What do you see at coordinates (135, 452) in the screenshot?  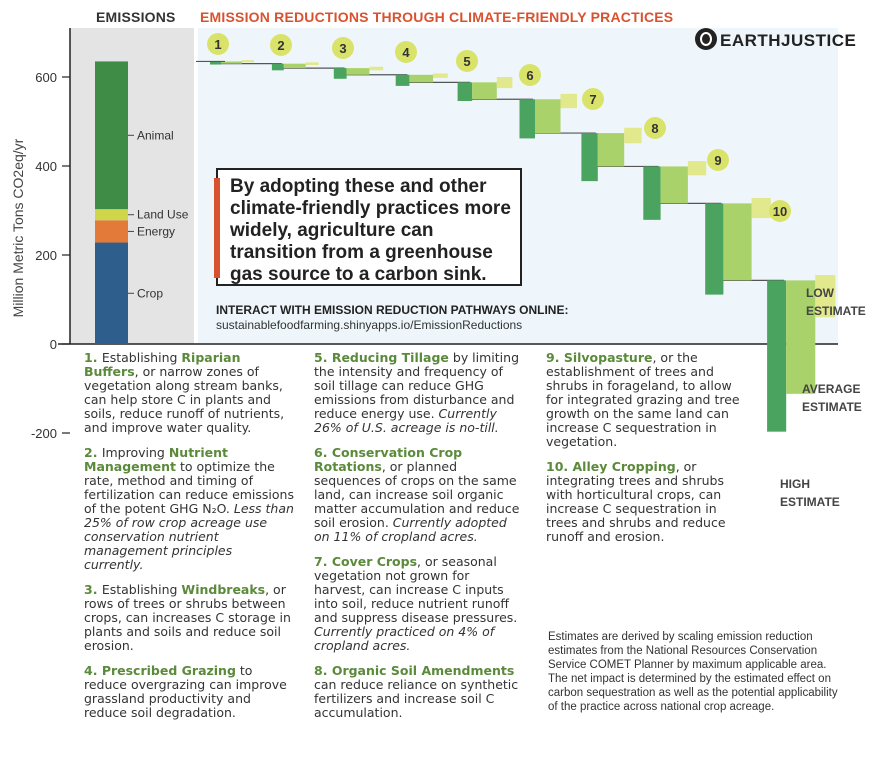 I see `practice-text: Improving` at bounding box center [135, 452].